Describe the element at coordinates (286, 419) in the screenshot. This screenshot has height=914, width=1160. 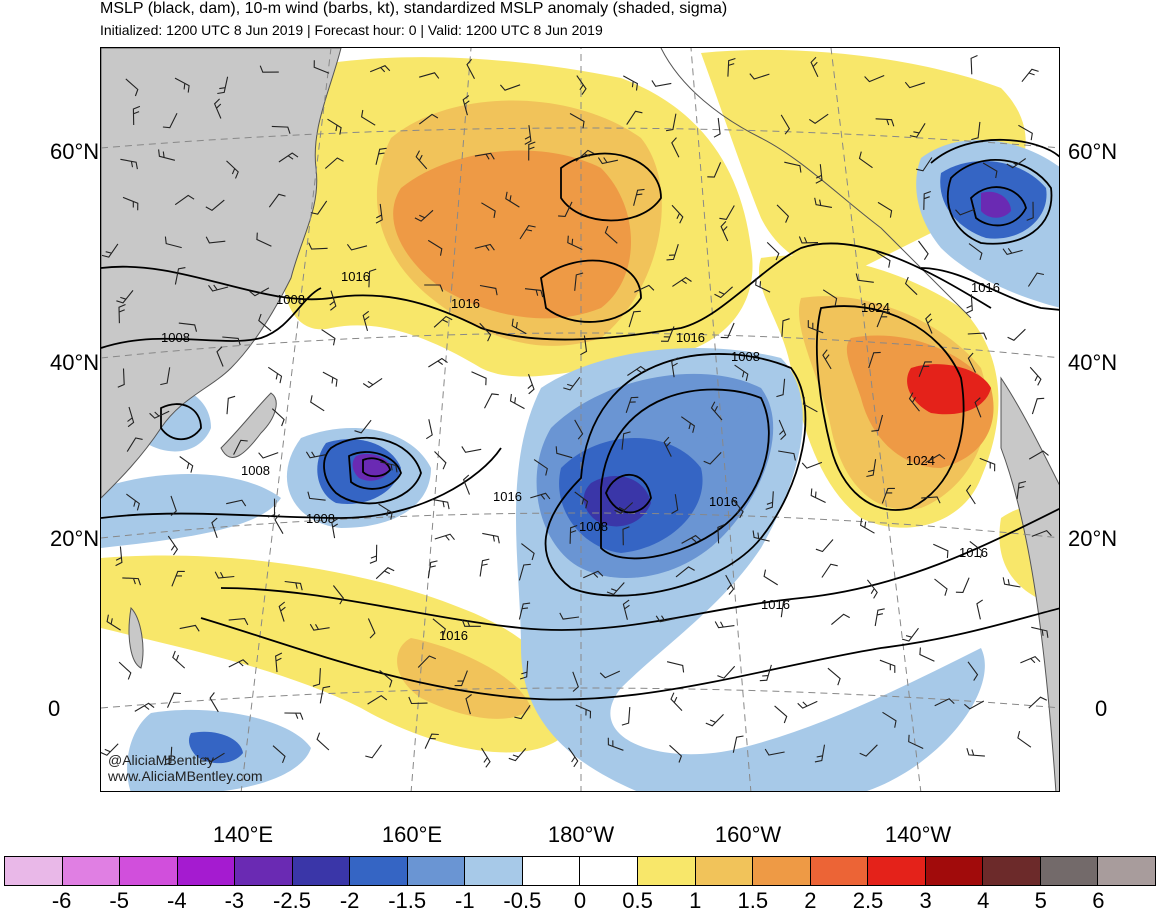
I see `longitude-line` at that location.